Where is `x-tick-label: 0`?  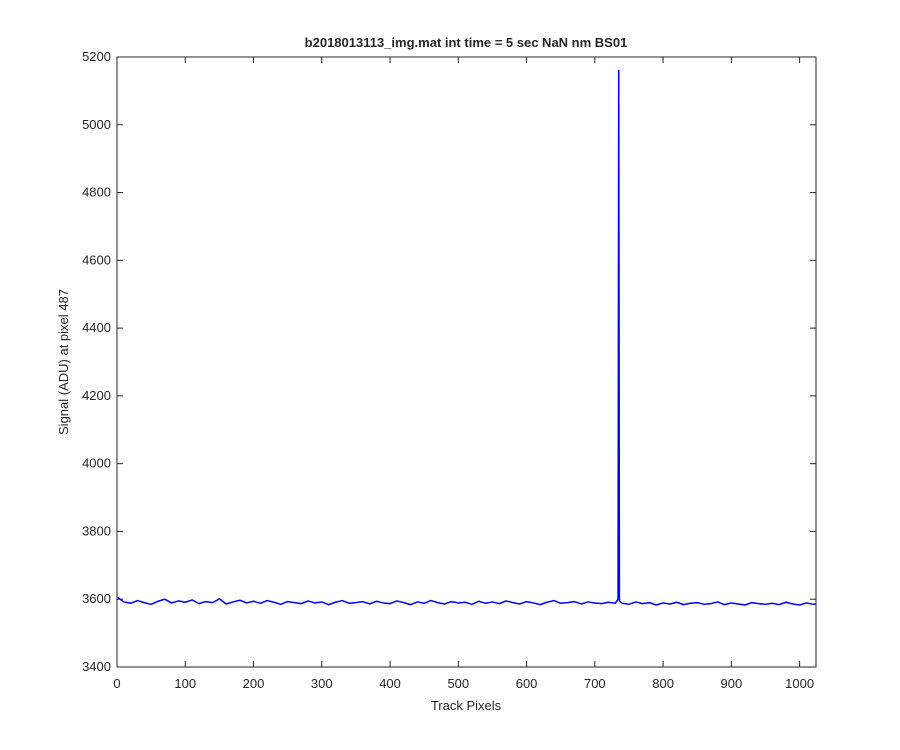
x-tick-label: 0 is located at coordinates (116, 683).